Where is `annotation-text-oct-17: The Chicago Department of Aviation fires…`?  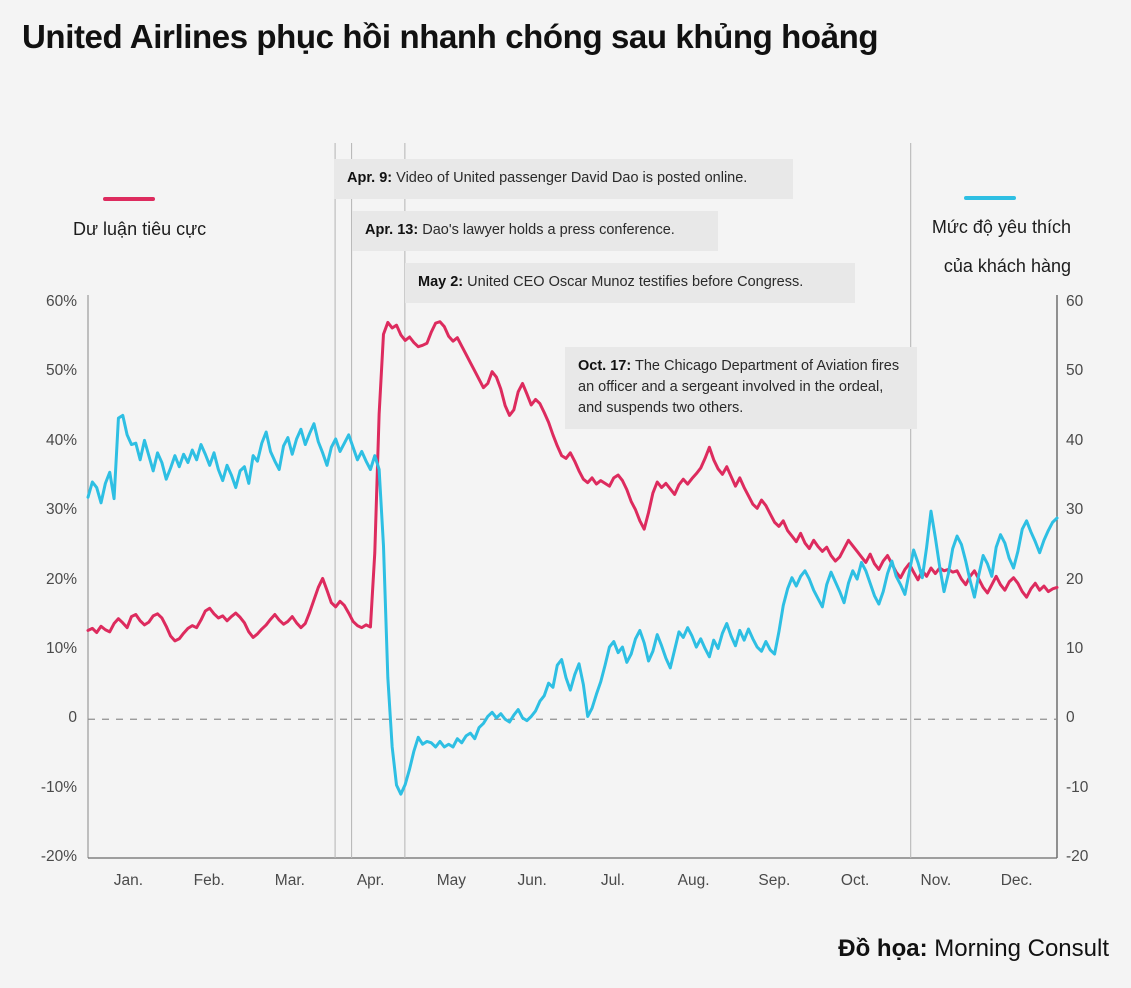
annotation-text-oct-17: The Chicago Department of Aviation fires… is located at coordinates (739, 387).